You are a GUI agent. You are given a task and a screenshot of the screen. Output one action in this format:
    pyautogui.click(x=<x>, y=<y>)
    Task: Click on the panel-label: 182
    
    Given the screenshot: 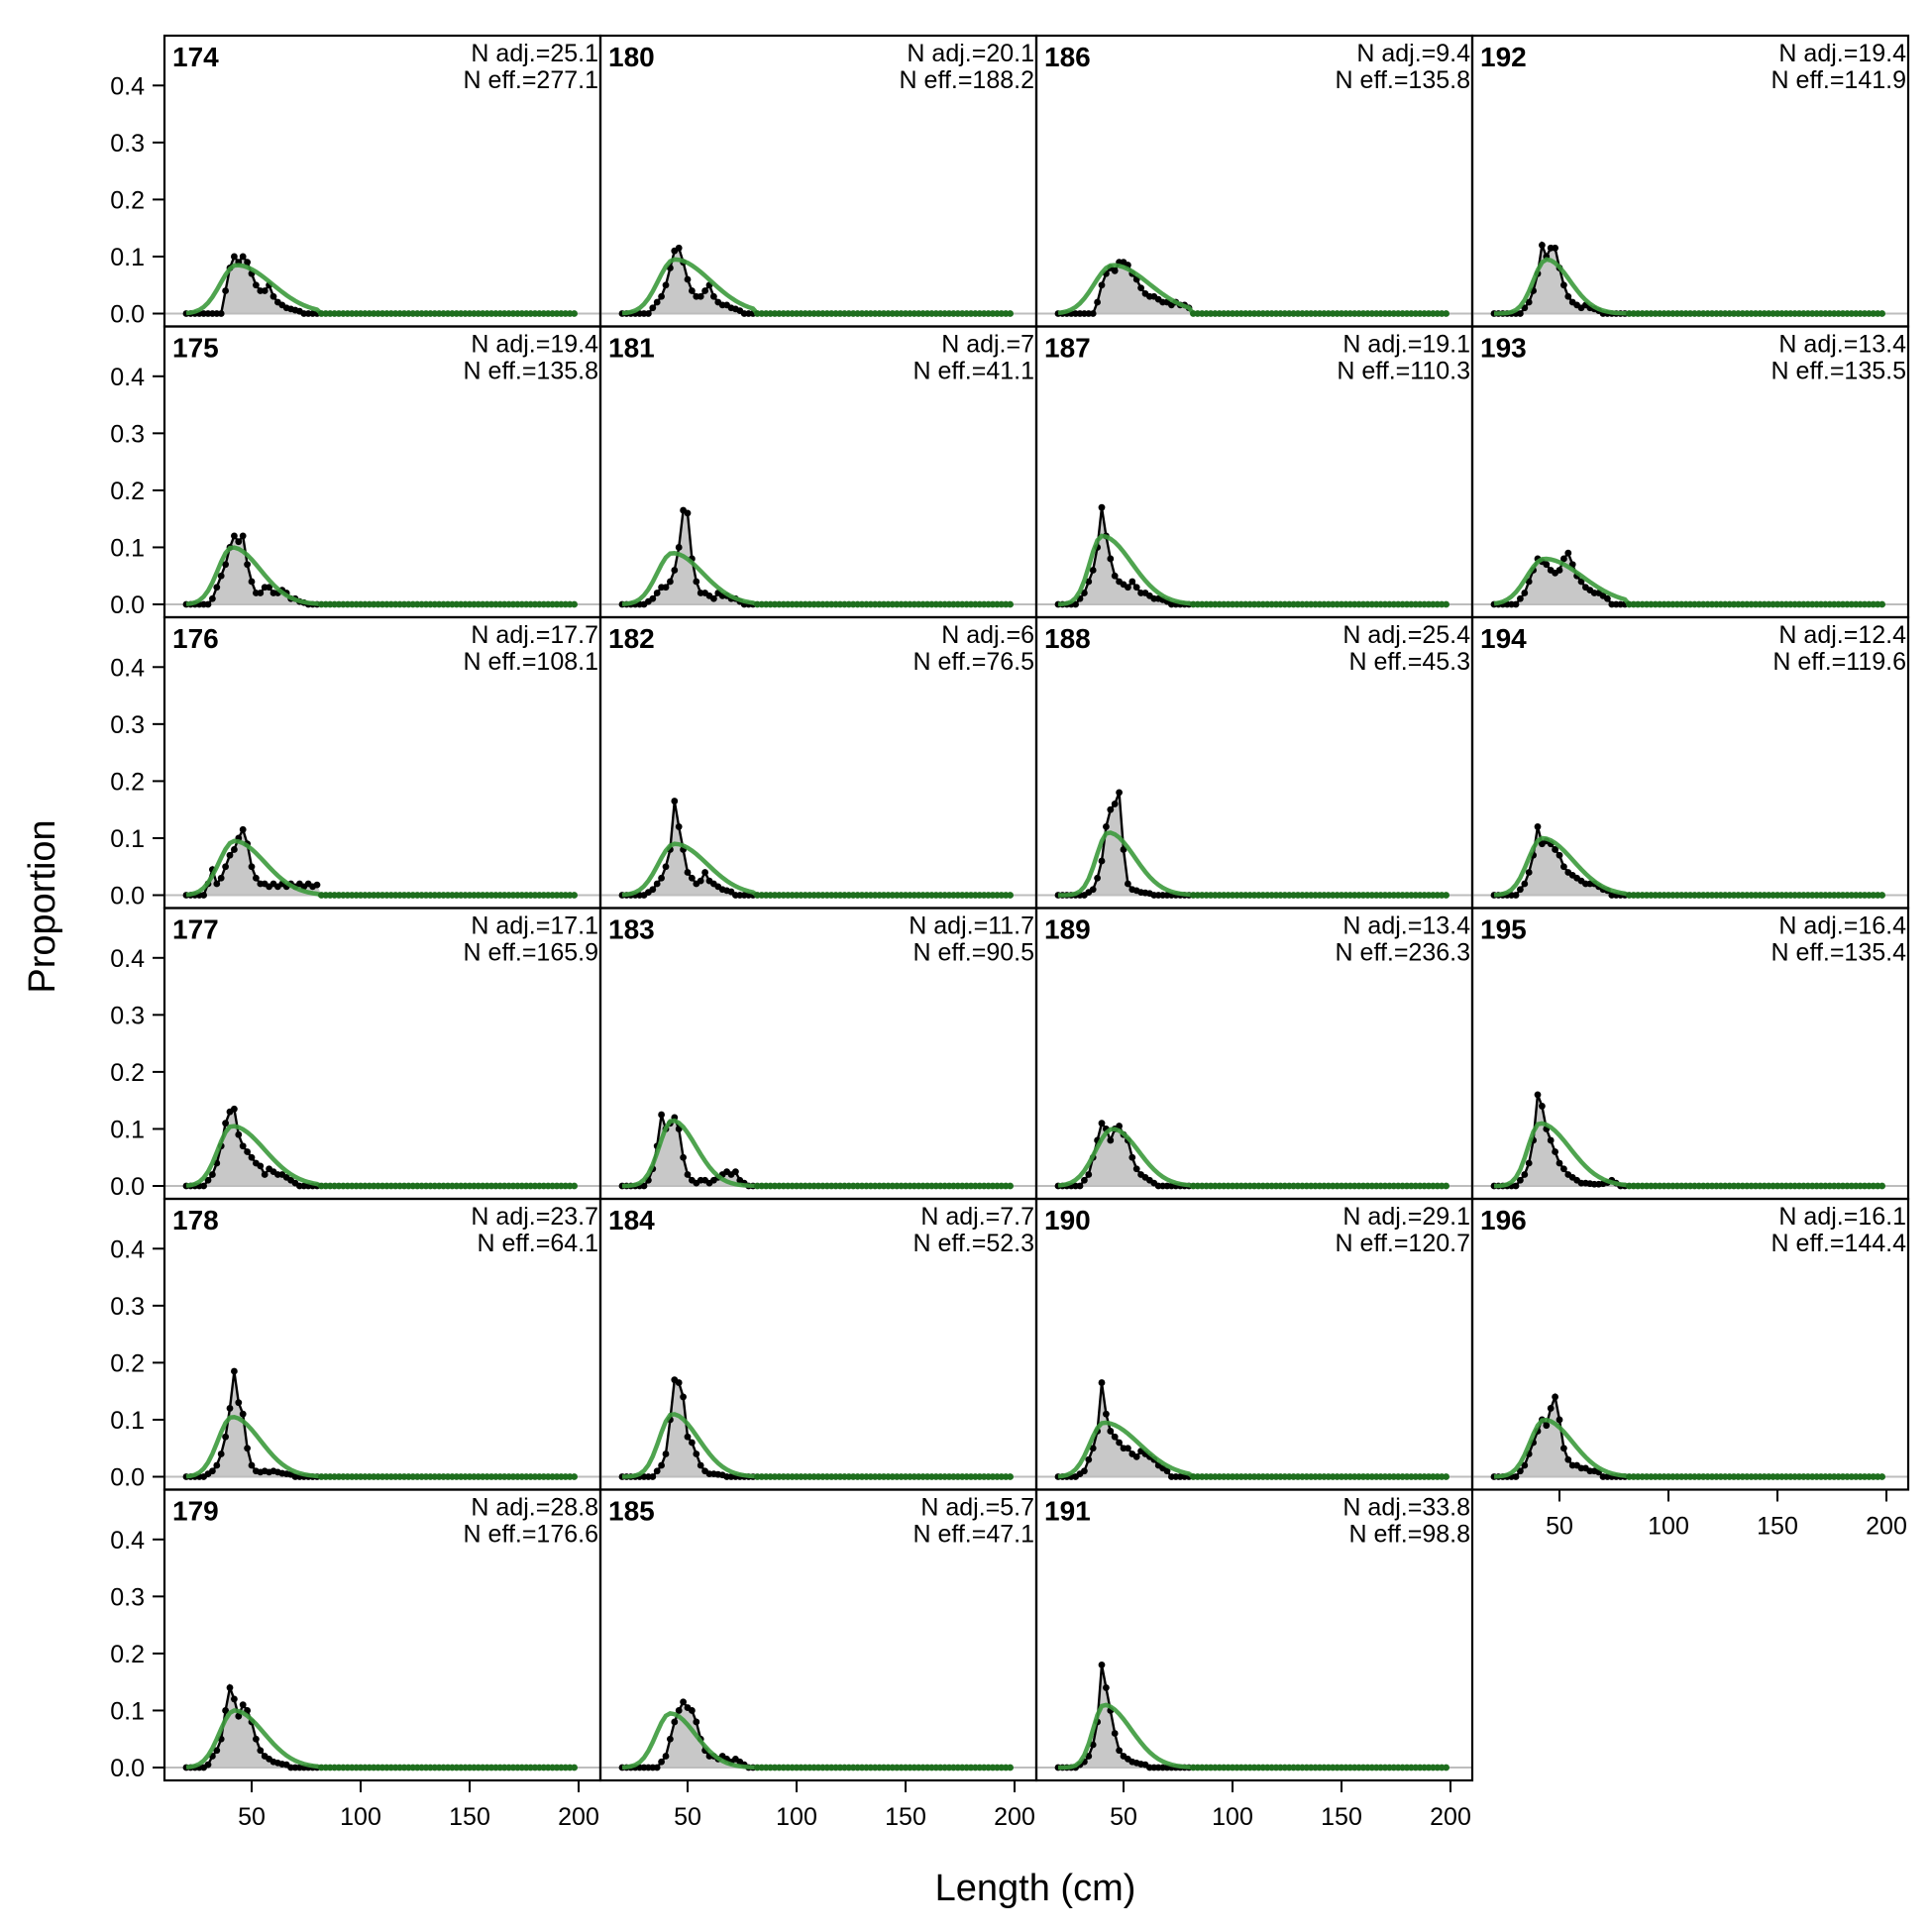 What is the action you would take?
    pyautogui.click(x=631, y=638)
    